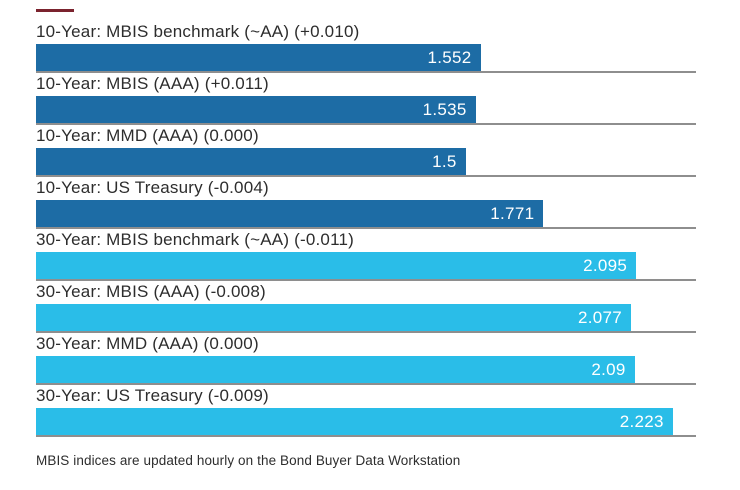 The height and width of the screenshot is (490, 740). Describe the element at coordinates (147, 343) in the screenshot. I see `bar-label: 30-Year: MMD (AAA) (0.000)` at that location.